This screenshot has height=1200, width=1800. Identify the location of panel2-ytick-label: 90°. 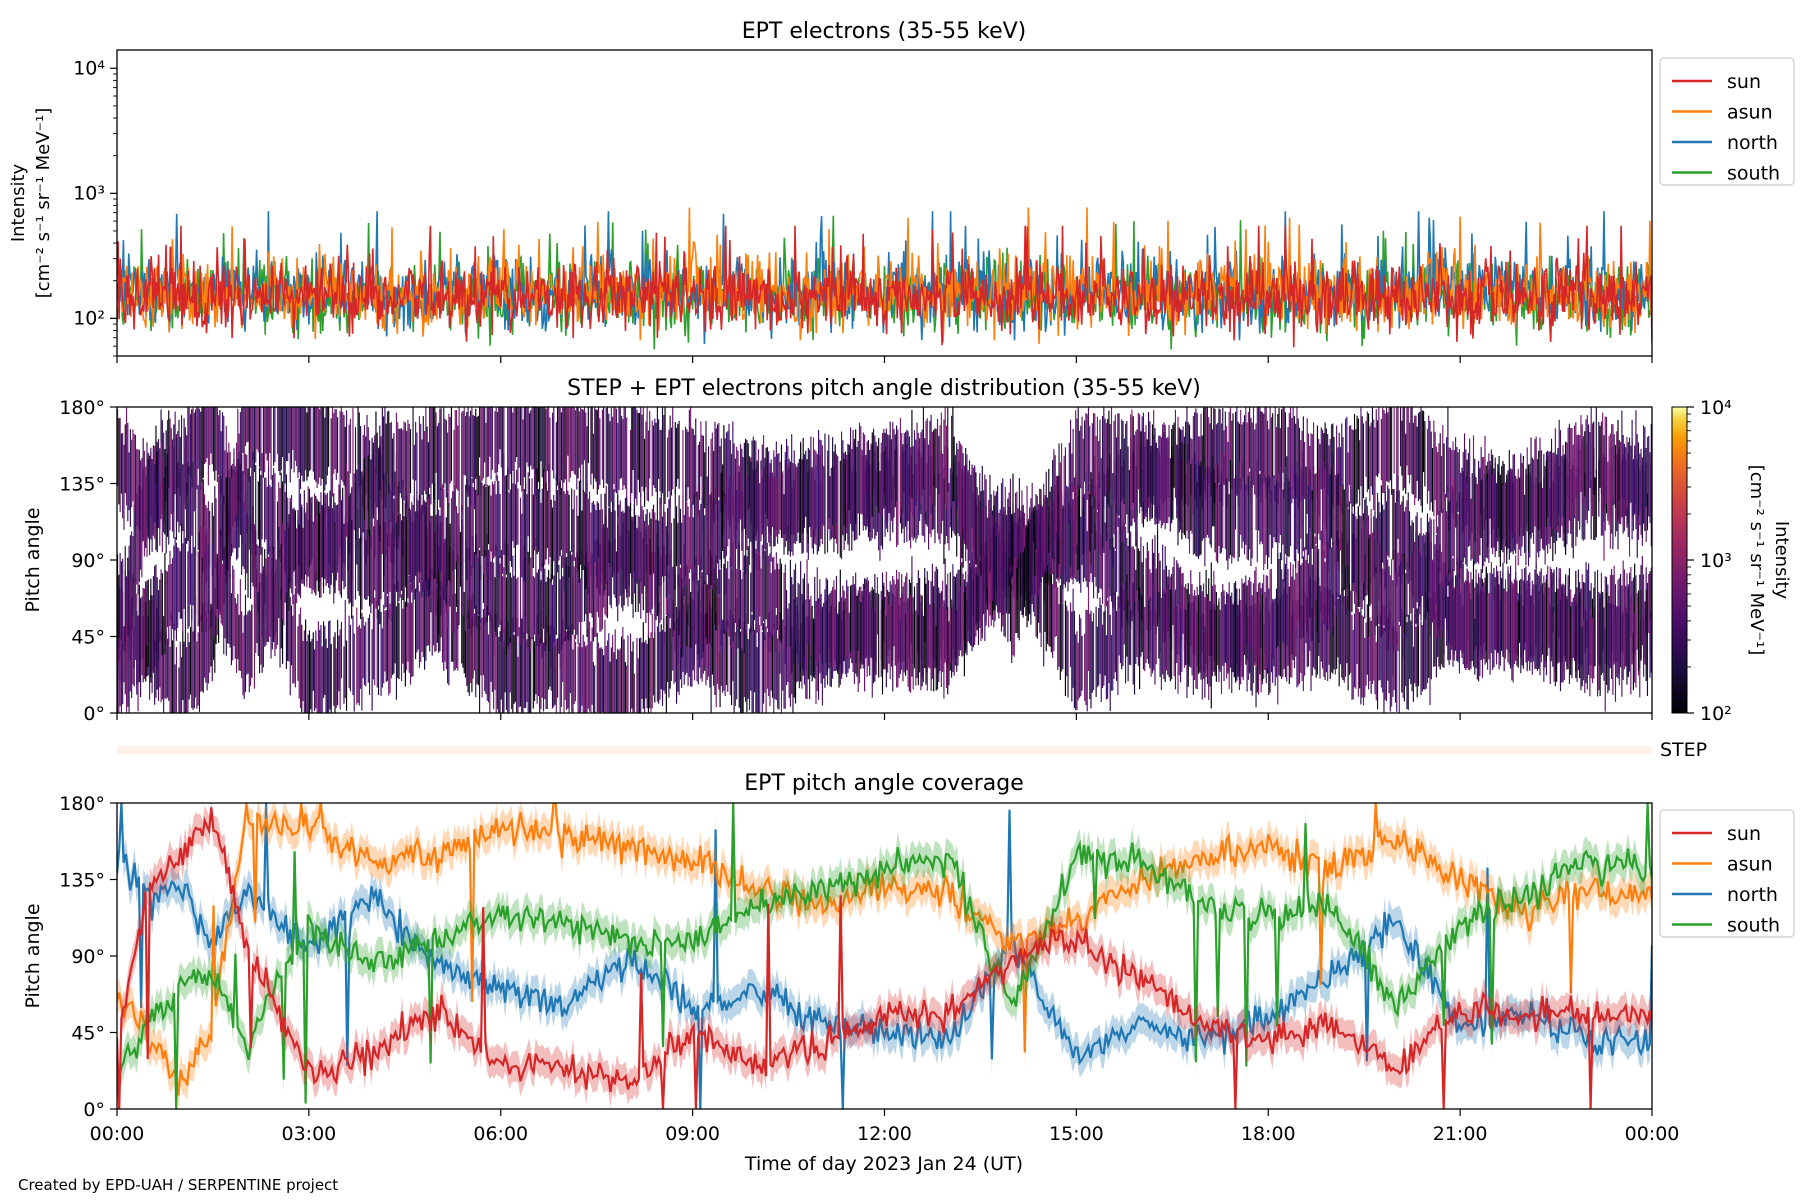
(88, 561).